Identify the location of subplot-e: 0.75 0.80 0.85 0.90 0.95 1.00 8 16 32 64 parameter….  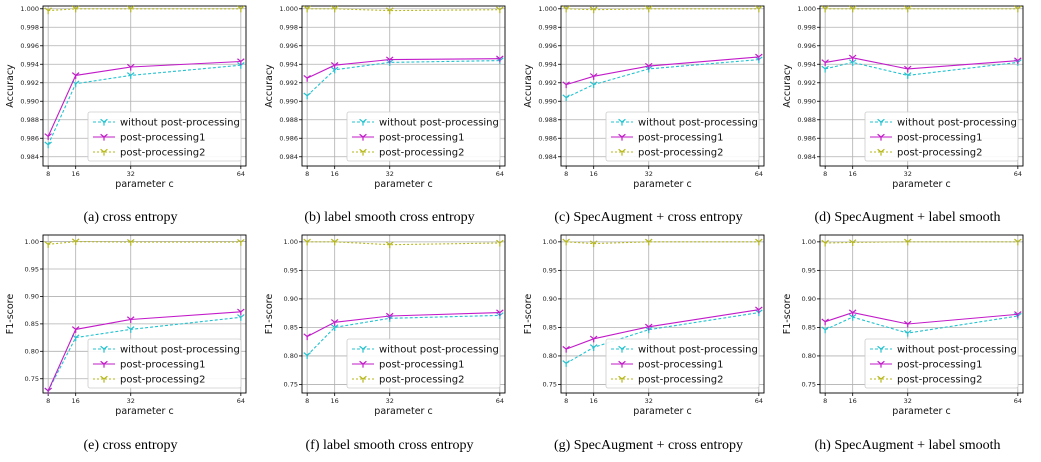
(126, 343).